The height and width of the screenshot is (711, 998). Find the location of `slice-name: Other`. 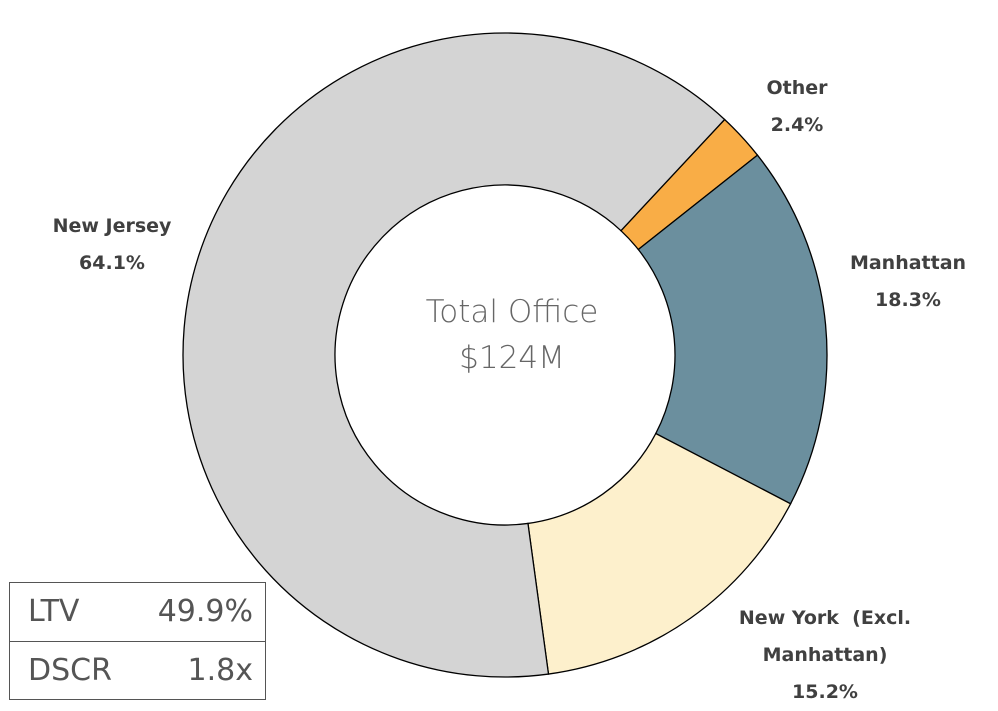

slice-name: Other is located at coordinates (797, 88).